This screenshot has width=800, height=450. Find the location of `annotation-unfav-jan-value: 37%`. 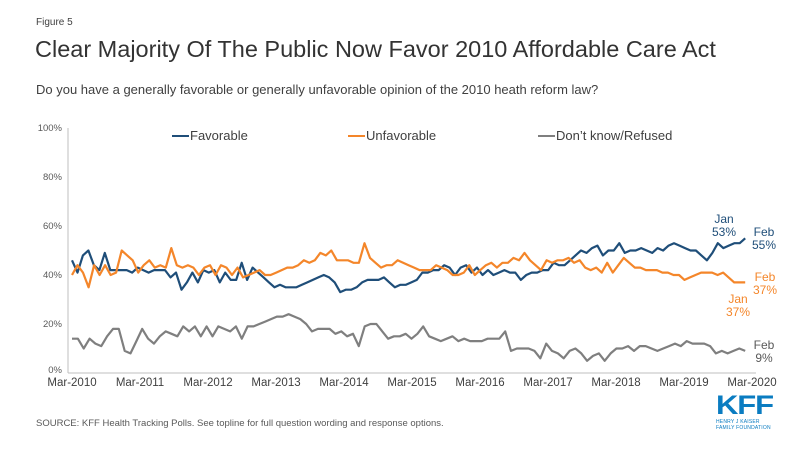

annotation-unfav-jan-value: 37% is located at coordinates (738, 312).